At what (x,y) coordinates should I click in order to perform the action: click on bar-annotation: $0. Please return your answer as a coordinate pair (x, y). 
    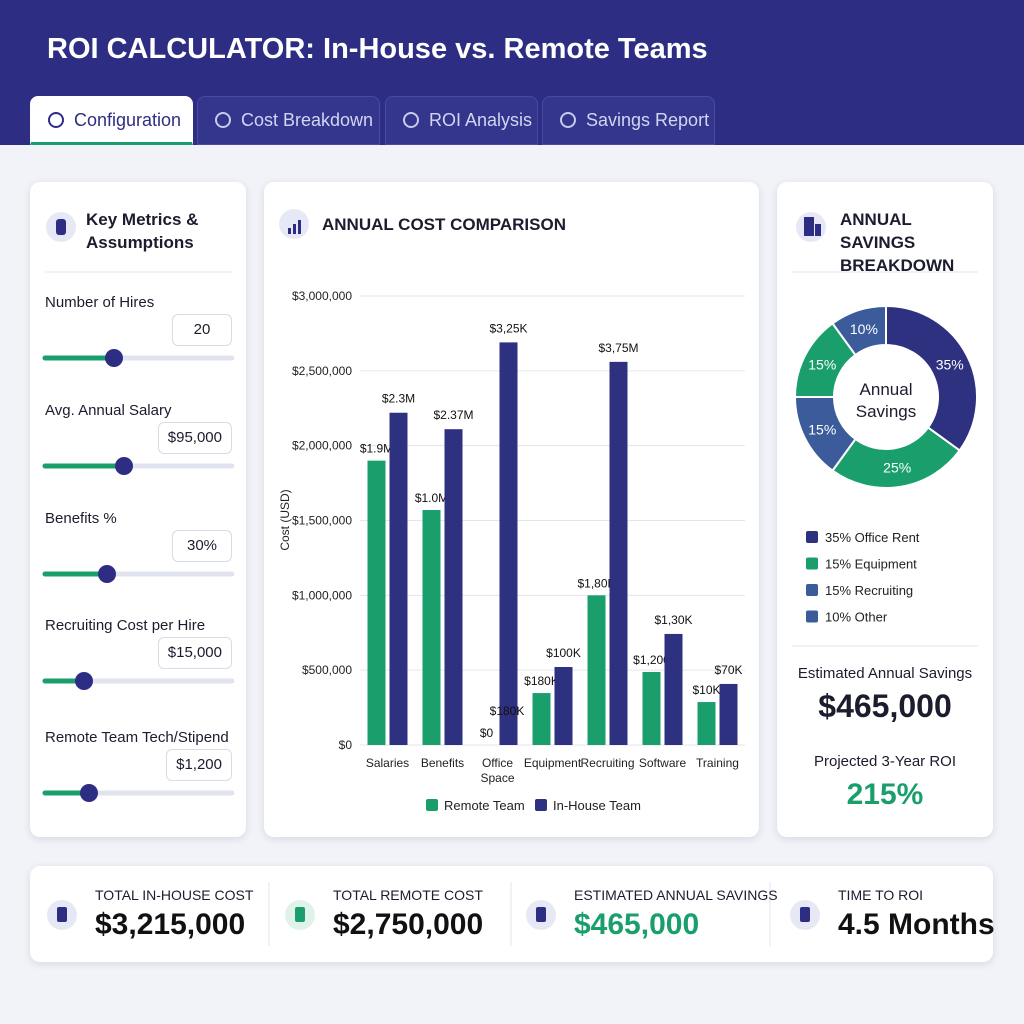
    Looking at the image, I should click on (487, 733).